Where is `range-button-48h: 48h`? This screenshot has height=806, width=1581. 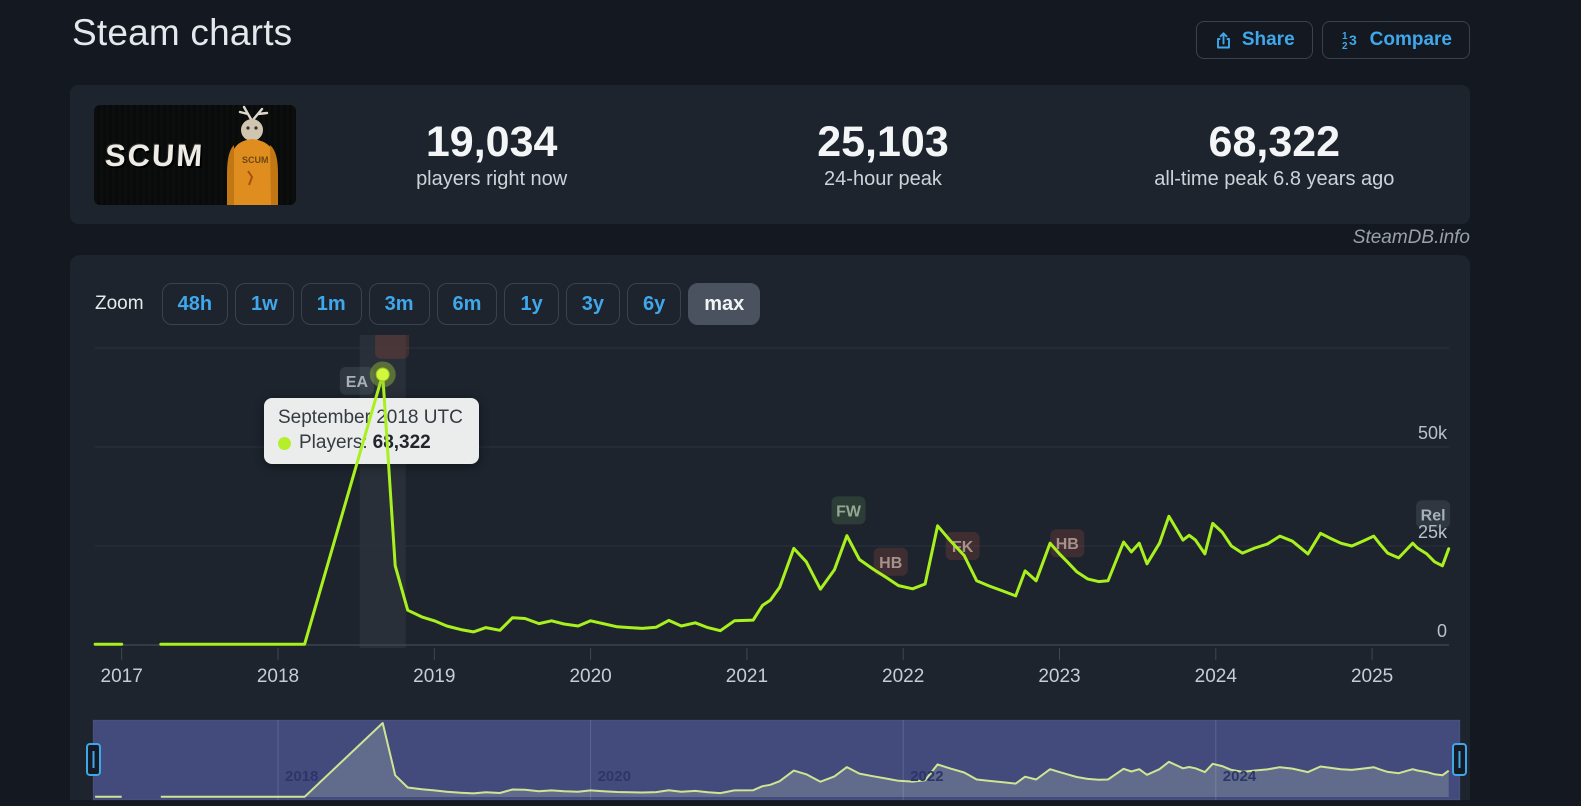
range-button-48h: 48h is located at coordinates (195, 304).